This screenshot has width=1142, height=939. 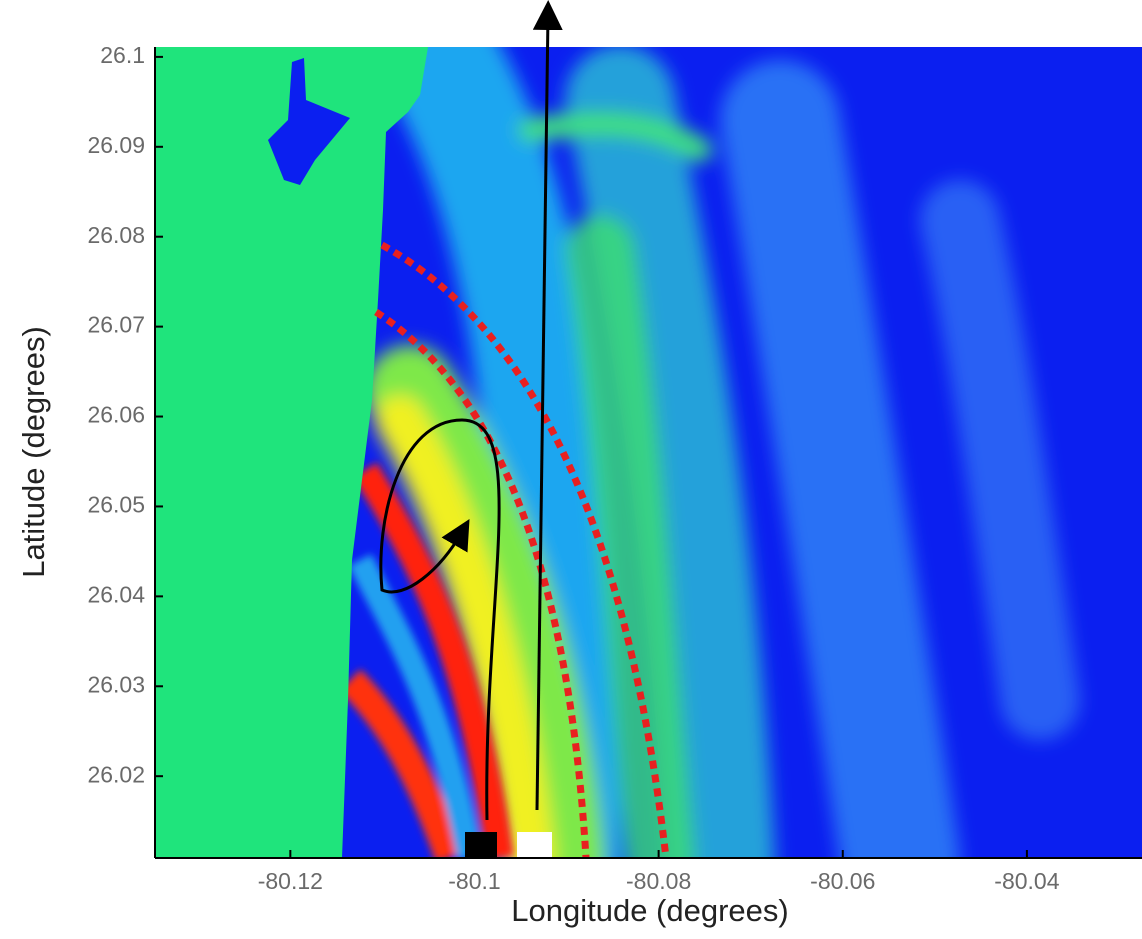 I want to click on y-tick-label: 26.08, so click(x=116, y=235).